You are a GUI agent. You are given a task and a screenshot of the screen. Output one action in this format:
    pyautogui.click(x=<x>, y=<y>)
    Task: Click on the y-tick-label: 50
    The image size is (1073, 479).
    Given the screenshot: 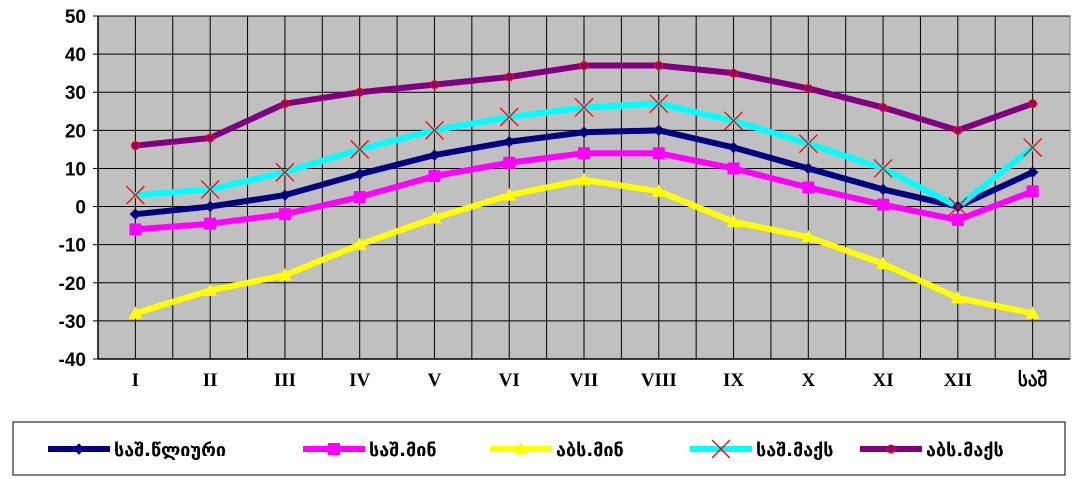 What is the action you would take?
    pyautogui.click(x=75, y=17)
    